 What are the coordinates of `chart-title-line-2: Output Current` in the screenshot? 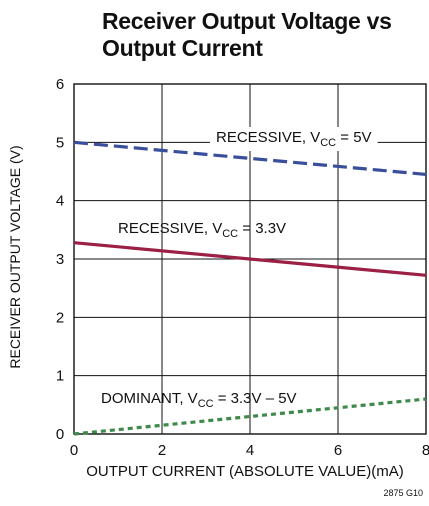 It's located at (182, 48).